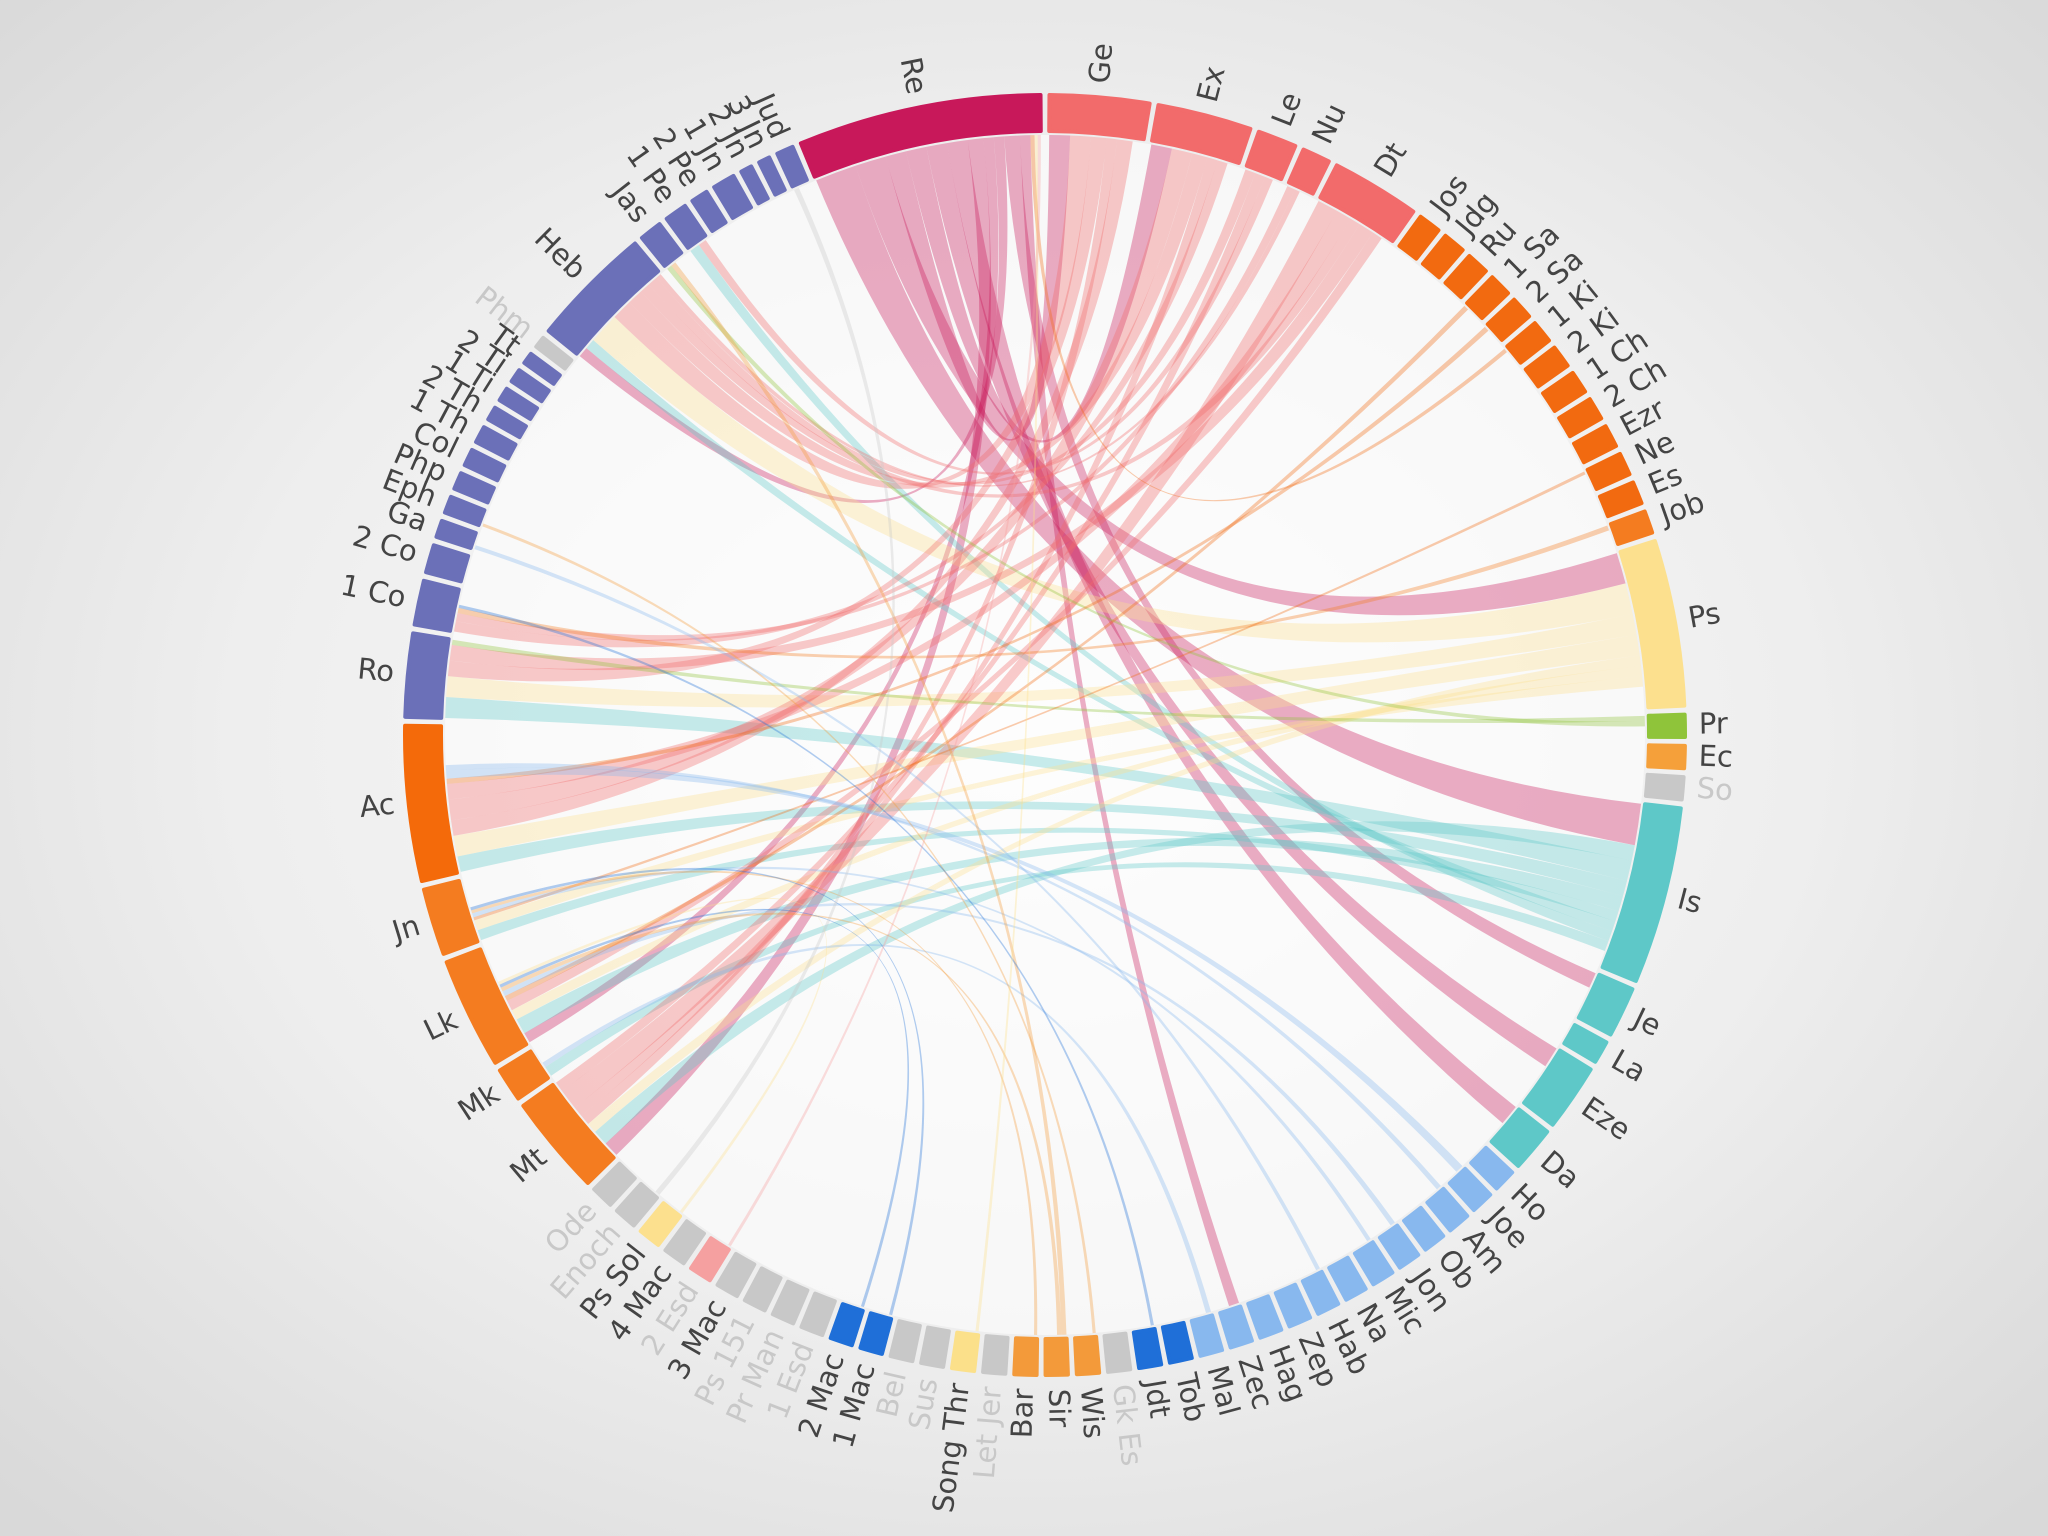  What do you see at coordinates (1059, 1408) in the screenshot?
I see `book-label: Sir` at bounding box center [1059, 1408].